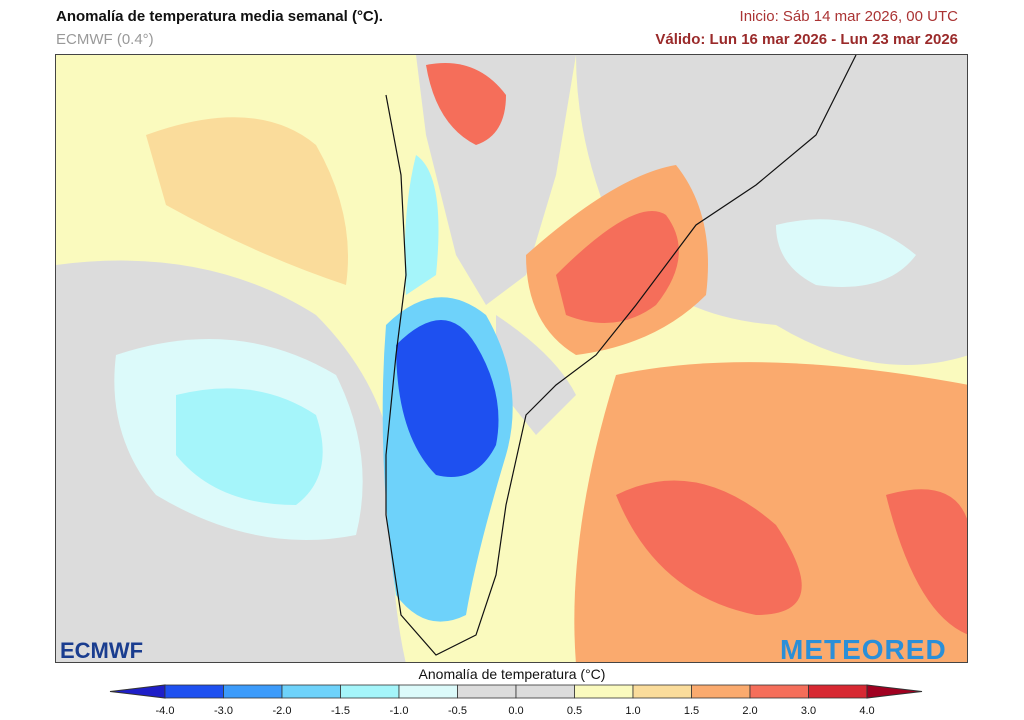 Image resolution: width=1024 pixels, height=720 pixels. What do you see at coordinates (633, 711) in the screenshot?
I see `colorbar-tick-label: 1.0` at bounding box center [633, 711].